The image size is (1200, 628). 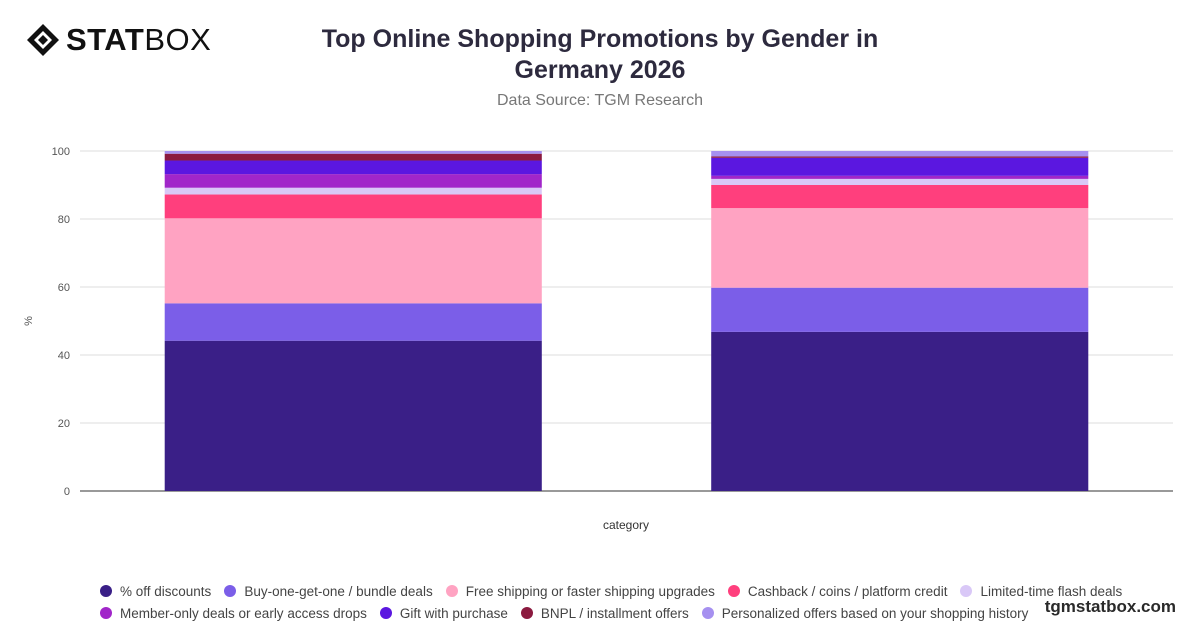 I want to click on legend-label: Member-only deals or early access drops, so click(x=243, y=613).